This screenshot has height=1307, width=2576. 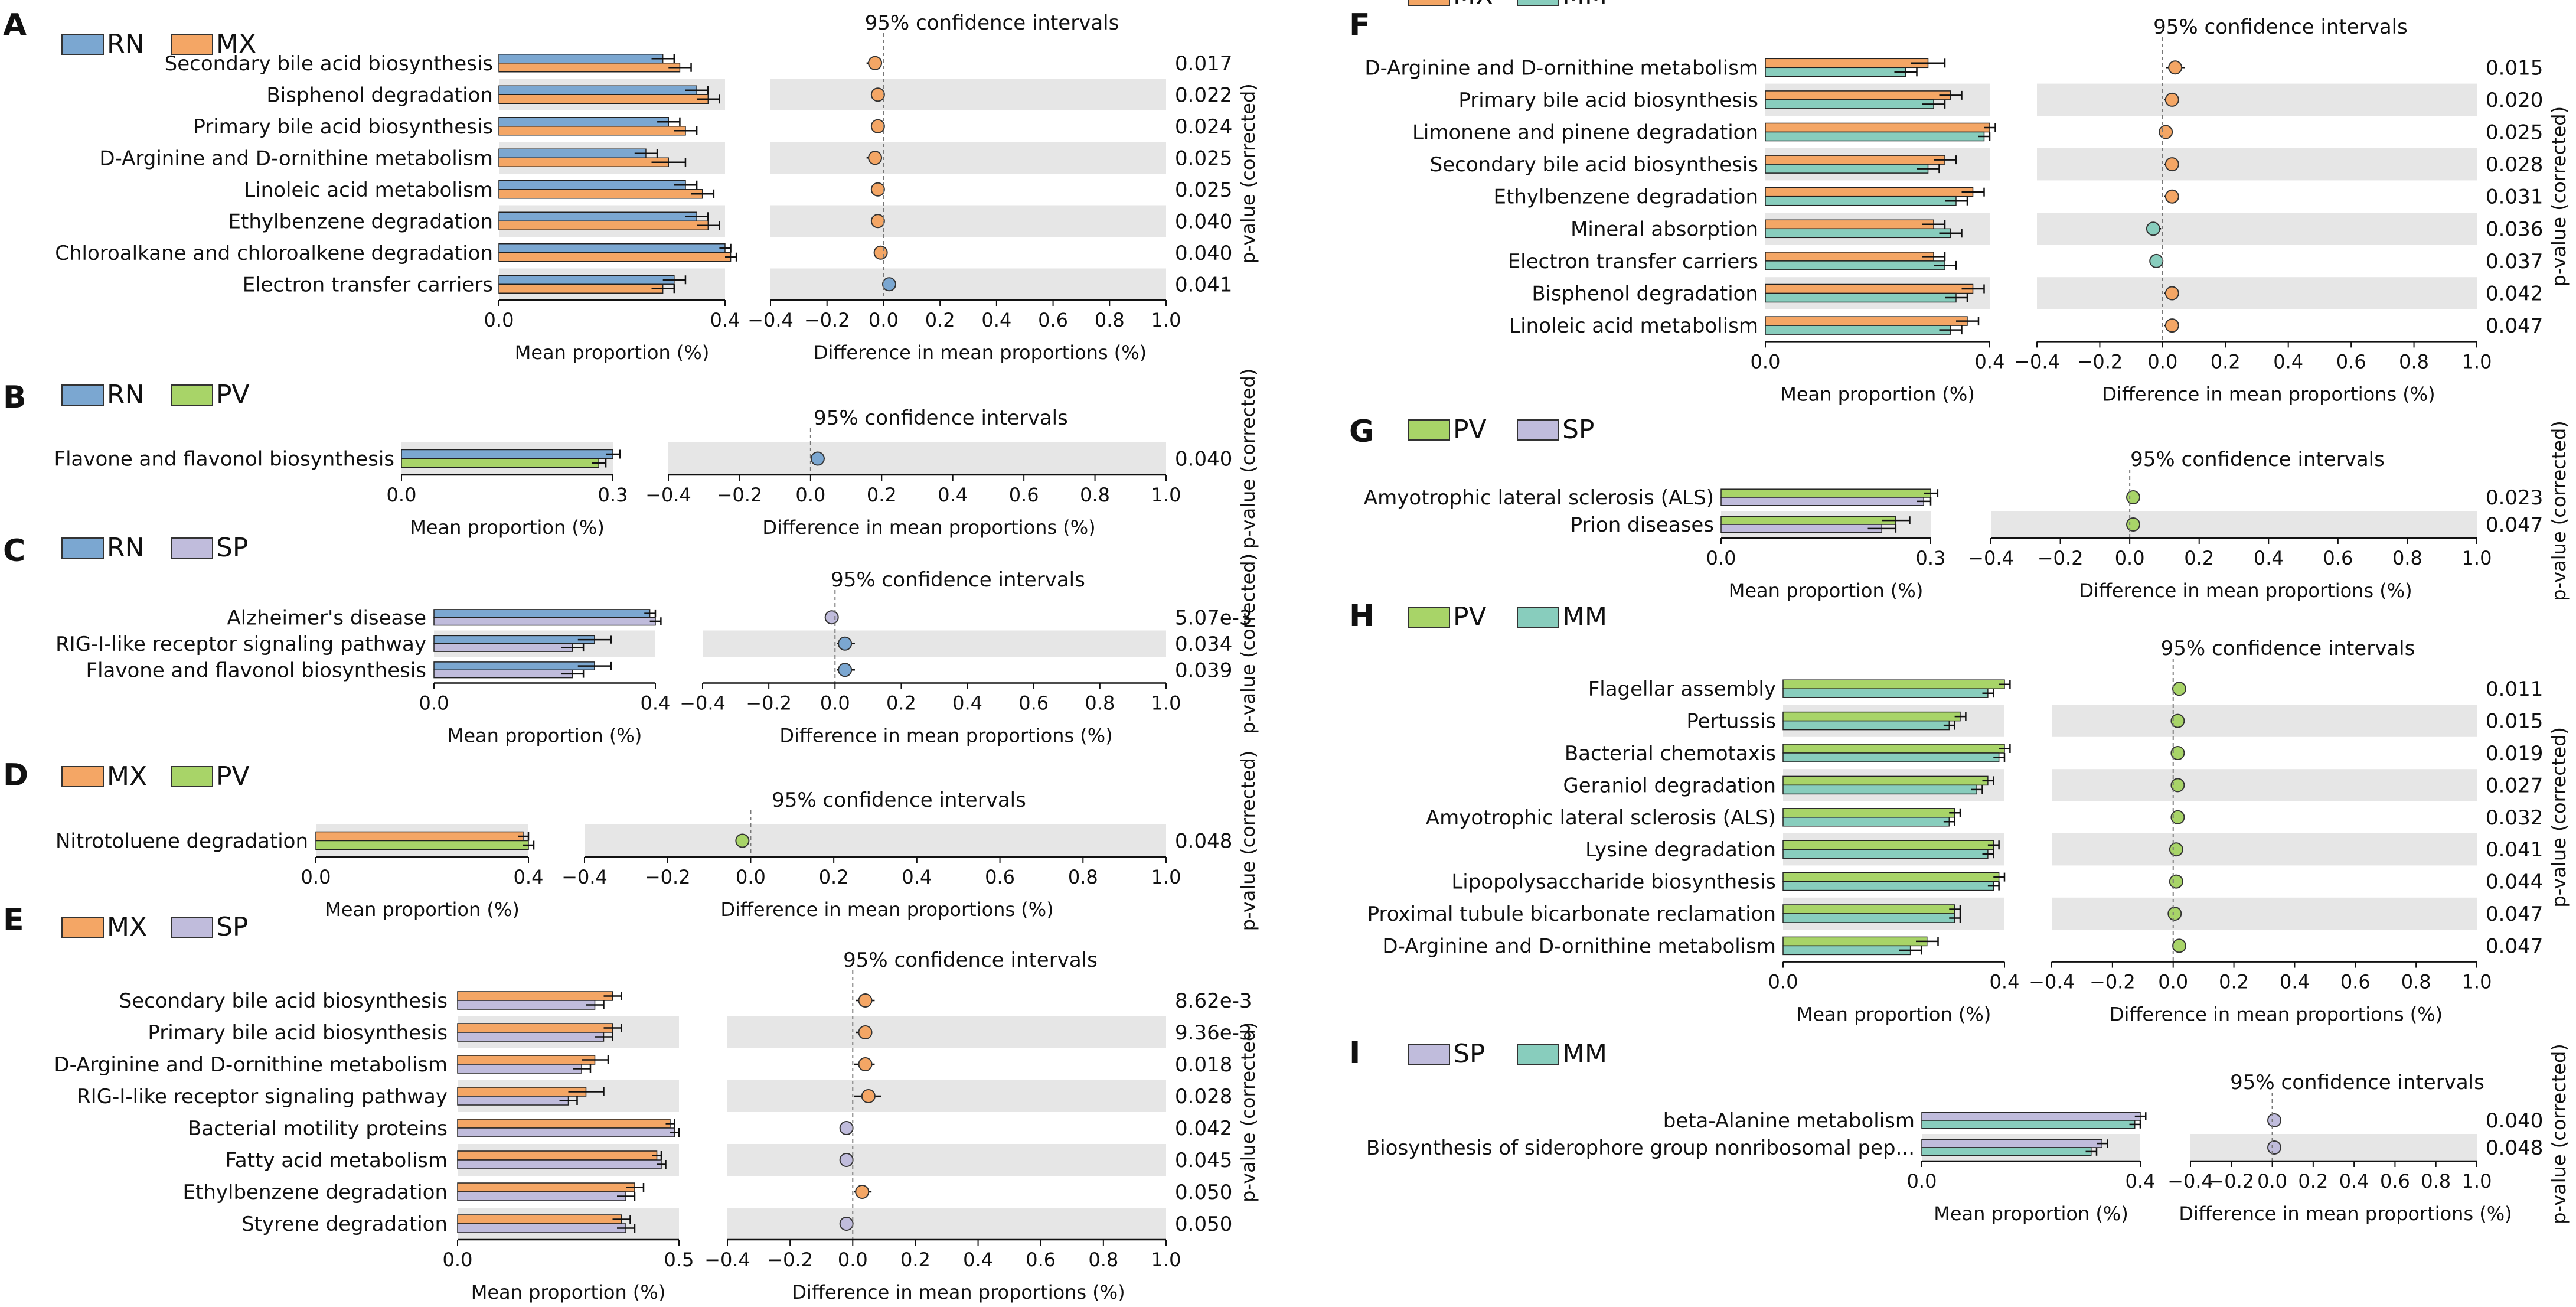 I want to click on panel-f-right-tick-label: 0.8, so click(x=2414, y=361).